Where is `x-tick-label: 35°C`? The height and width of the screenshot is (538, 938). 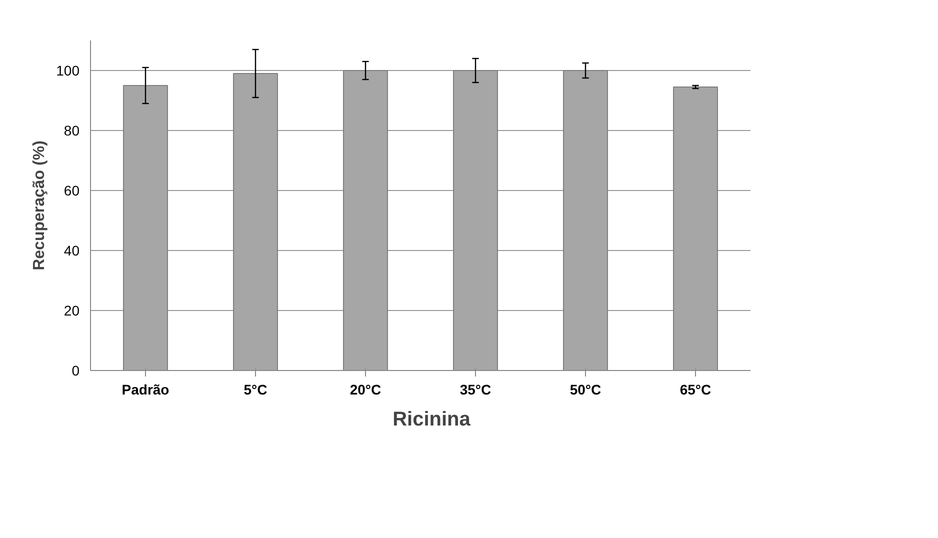 x-tick-label: 35°C is located at coordinates (476, 390).